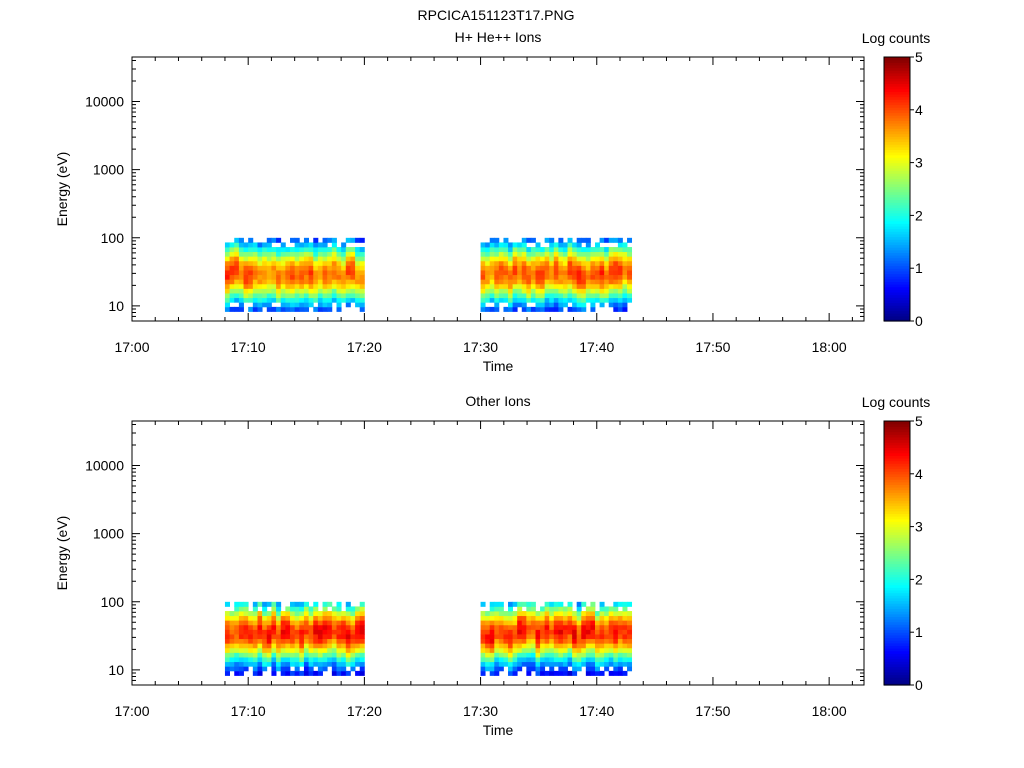  What do you see at coordinates (897, 553) in the screenshot?
I see `colorbar-frame` at bounding box center [897, 553].